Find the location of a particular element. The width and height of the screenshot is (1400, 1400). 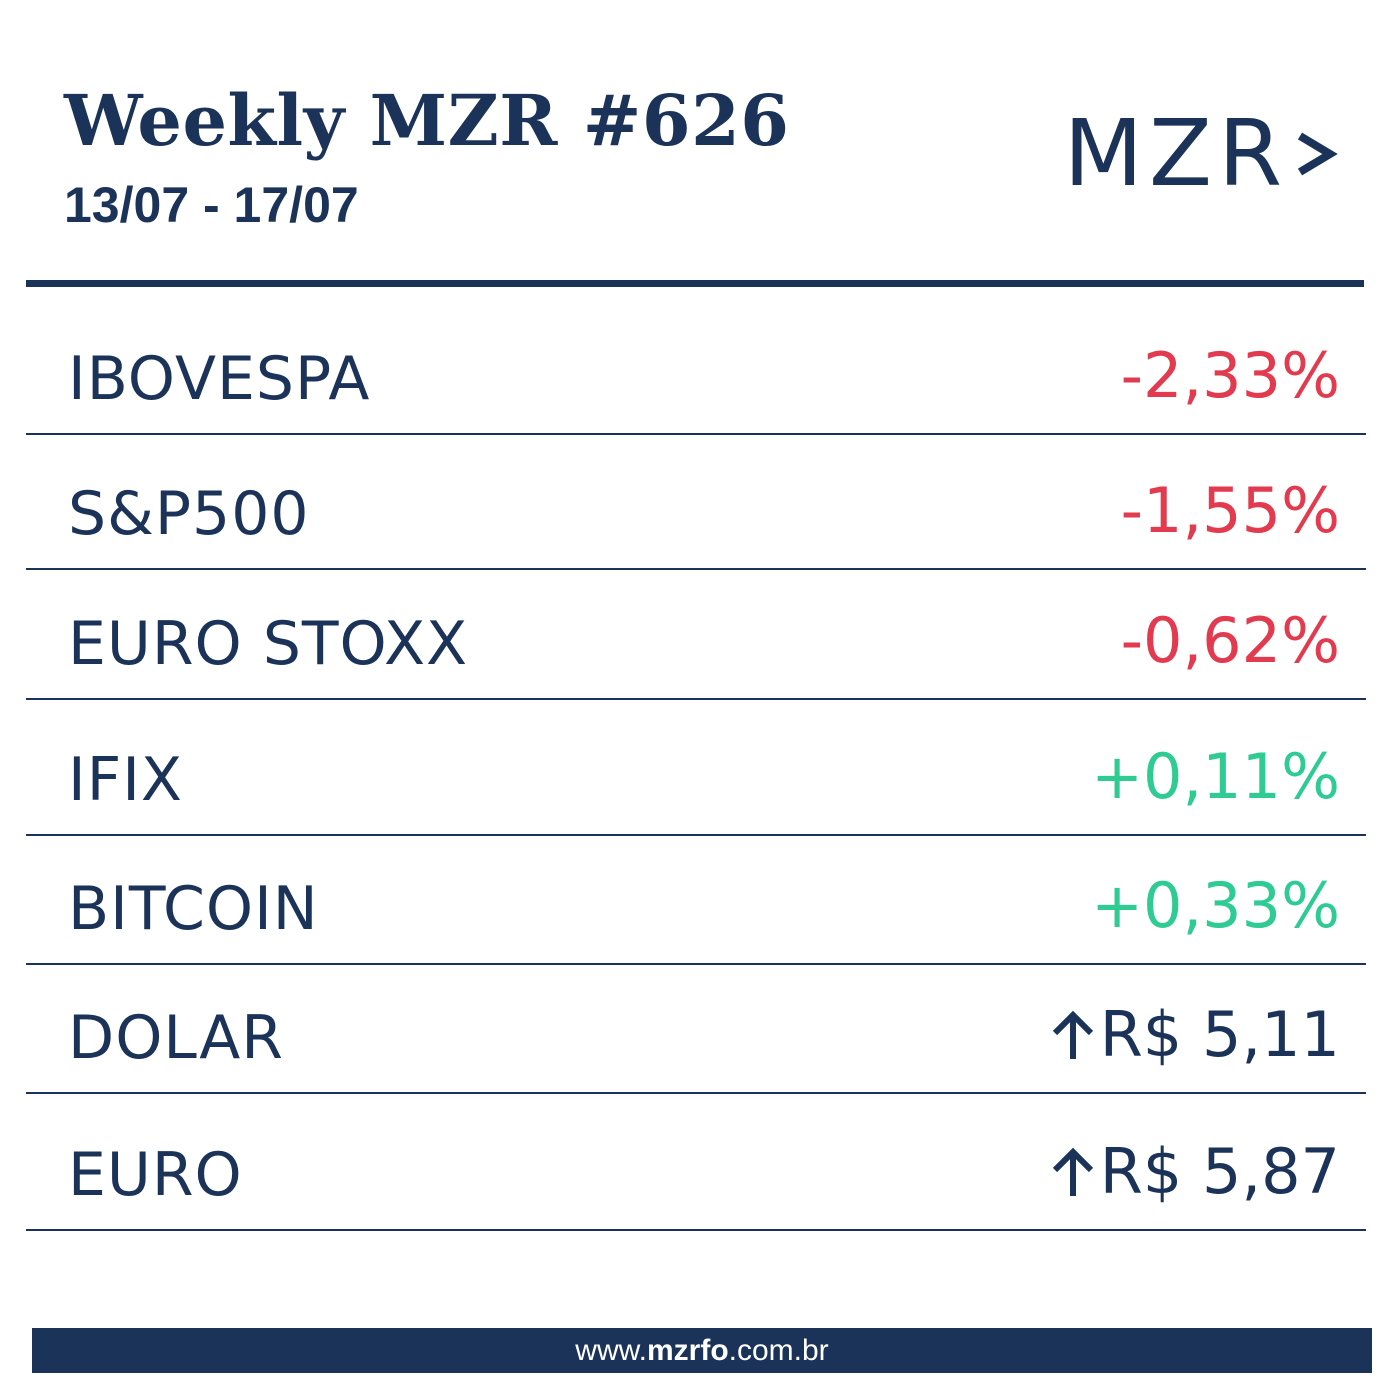

row-value: -2,33% is located at coordinates (1230, 376).